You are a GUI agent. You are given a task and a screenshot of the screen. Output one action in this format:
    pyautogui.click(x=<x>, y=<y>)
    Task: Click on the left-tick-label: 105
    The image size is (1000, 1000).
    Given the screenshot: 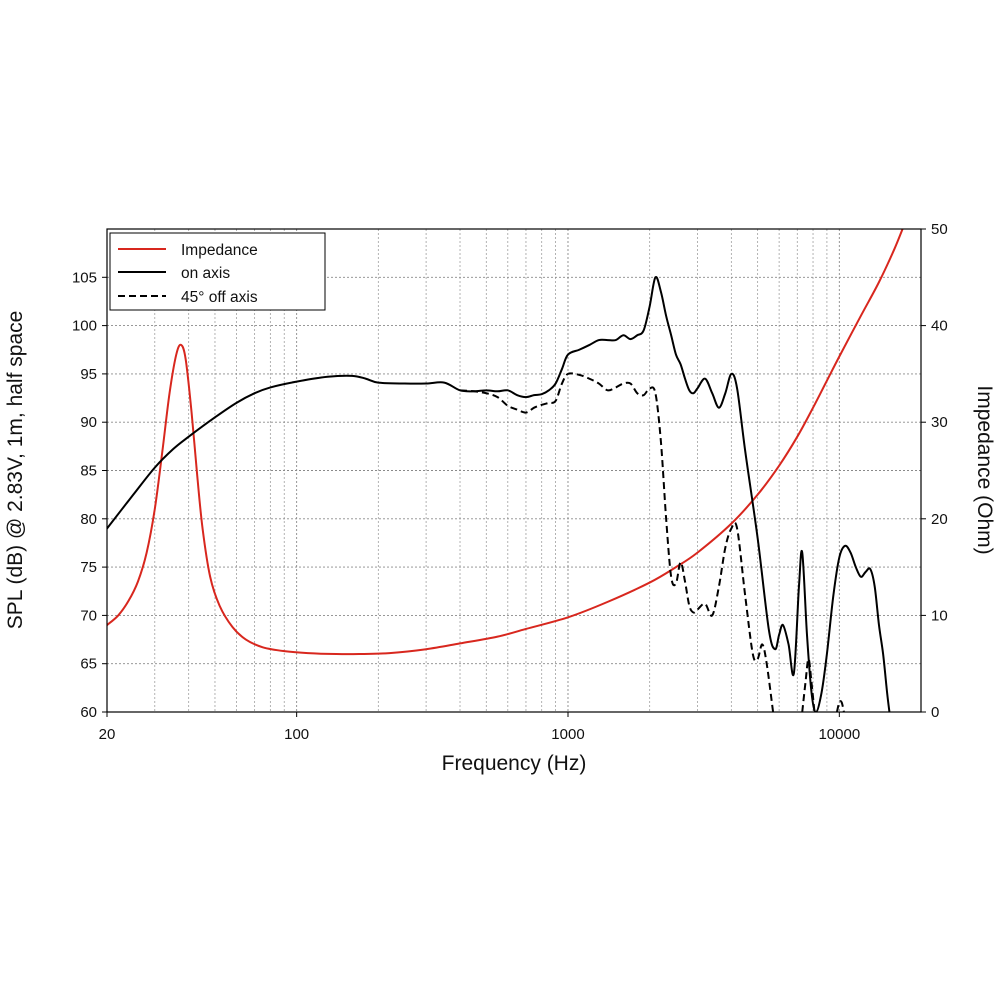 What is the action you would take?
    pyautogui.click(x=84, y=277)
    